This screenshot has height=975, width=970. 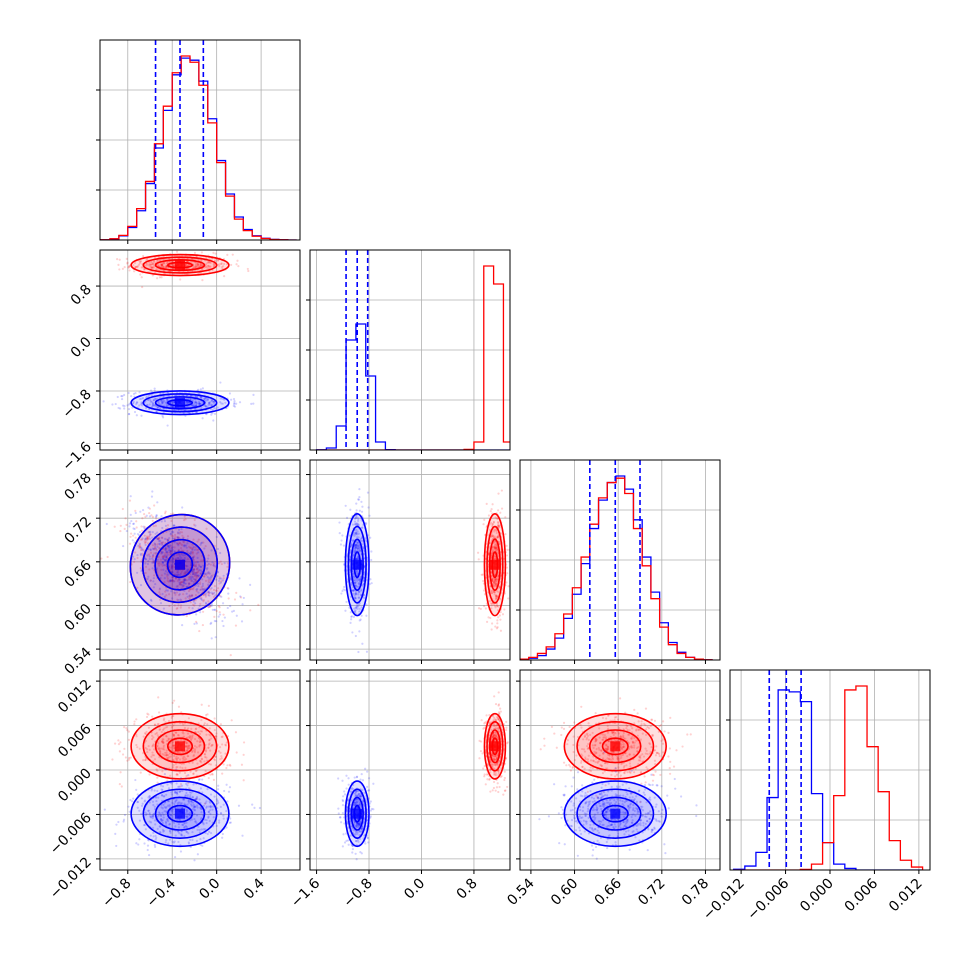 I want to click on scatter-panel-0-2: 0.540.600.660.720.78, so click(x=180, y=569).